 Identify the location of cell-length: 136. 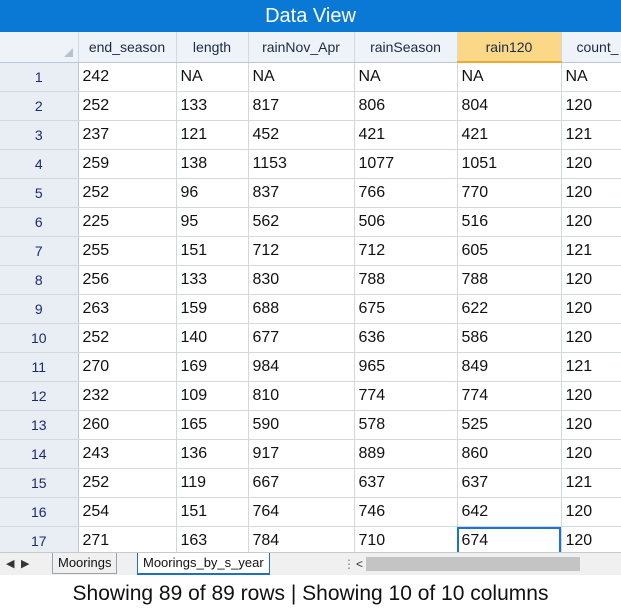
(212, 454).